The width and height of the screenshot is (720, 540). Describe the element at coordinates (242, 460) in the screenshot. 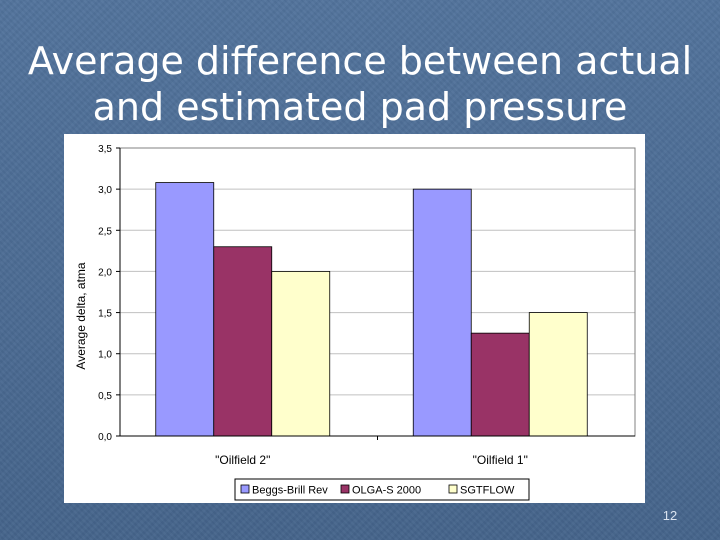

I see `x-category-label: "Oilfield 2"` at that location.